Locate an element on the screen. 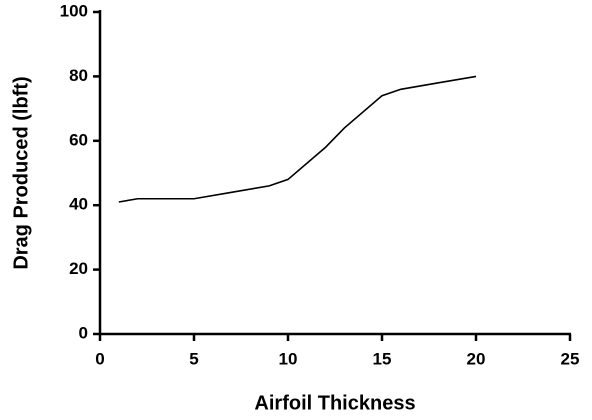  y-tick-label: 100 is located at coordinates (74, 10).